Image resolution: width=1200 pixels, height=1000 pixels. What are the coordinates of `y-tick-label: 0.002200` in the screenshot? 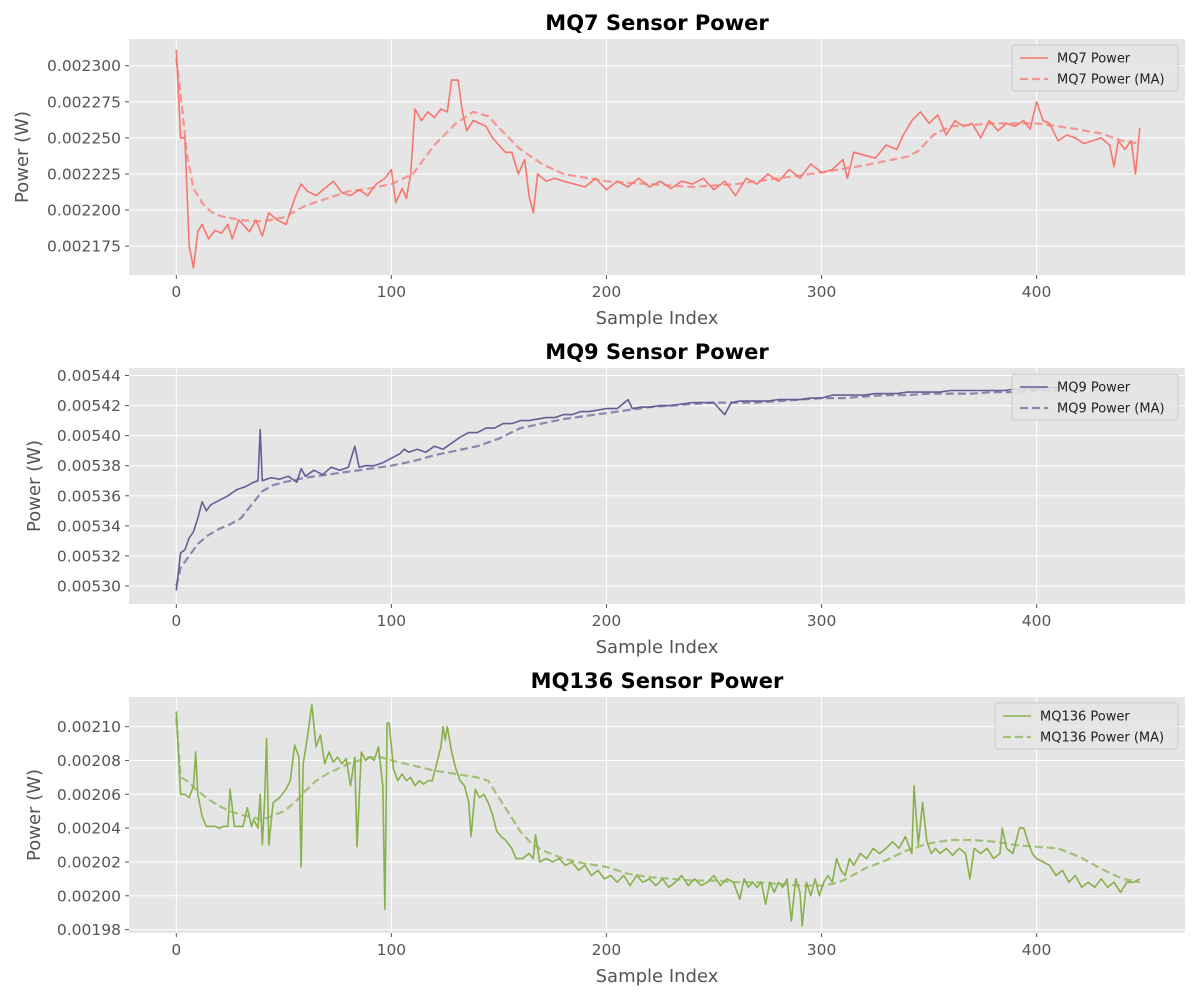 It's located at (84, 211).